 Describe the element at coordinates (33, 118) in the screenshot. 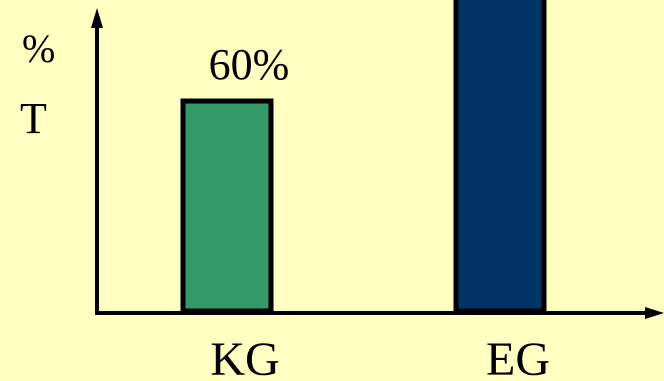

I see `y-axis-label-line-2: T` at that location.